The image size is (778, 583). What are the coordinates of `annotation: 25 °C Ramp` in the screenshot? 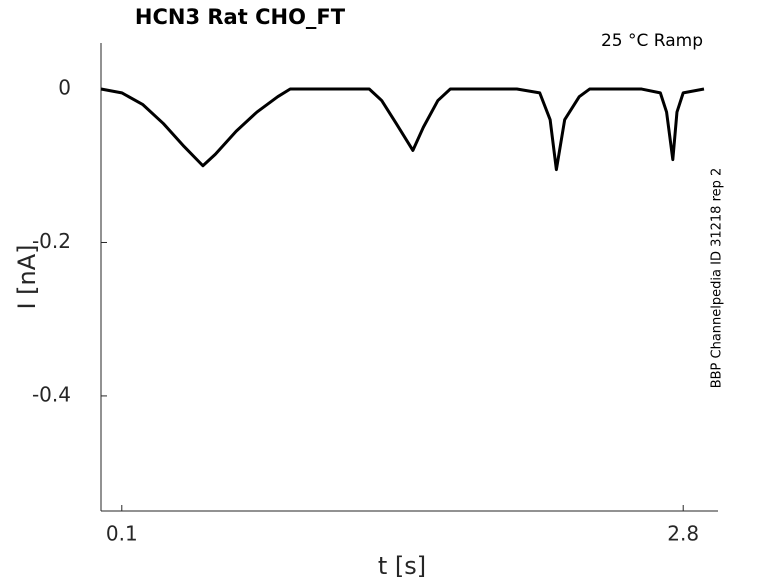 It's located at (652, 41).